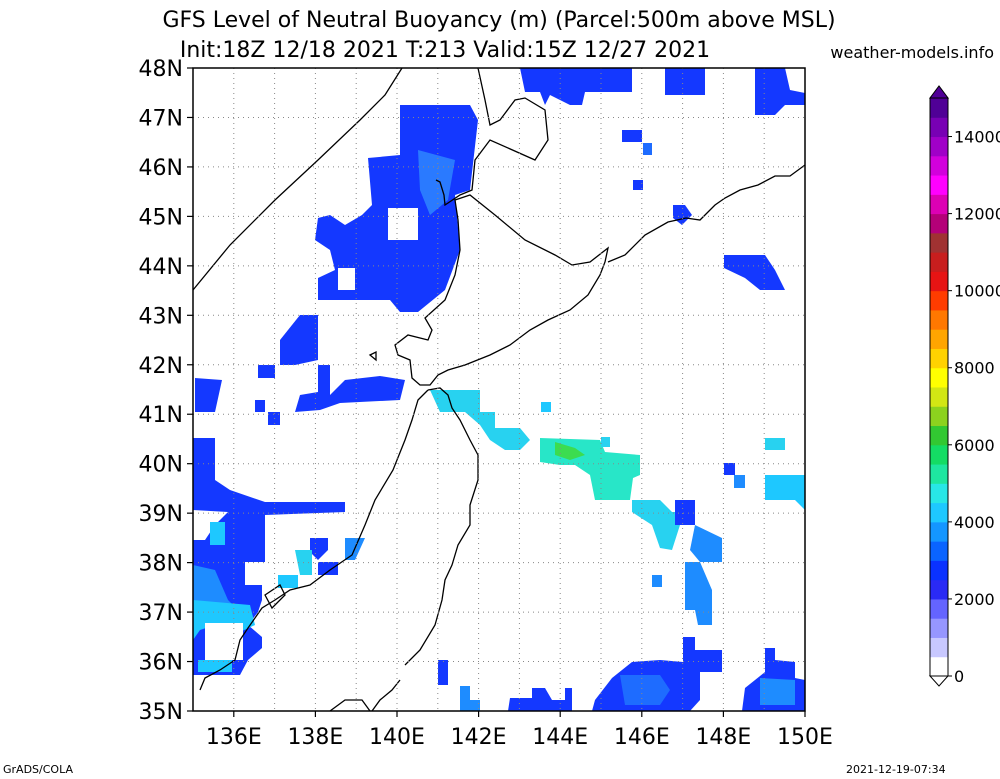 This screenshot has height=779, width=1000. What do you see at coordinates (161, 564) in the screenshot?
I see `lat-label: 38N` at bounding box center [161, 564].